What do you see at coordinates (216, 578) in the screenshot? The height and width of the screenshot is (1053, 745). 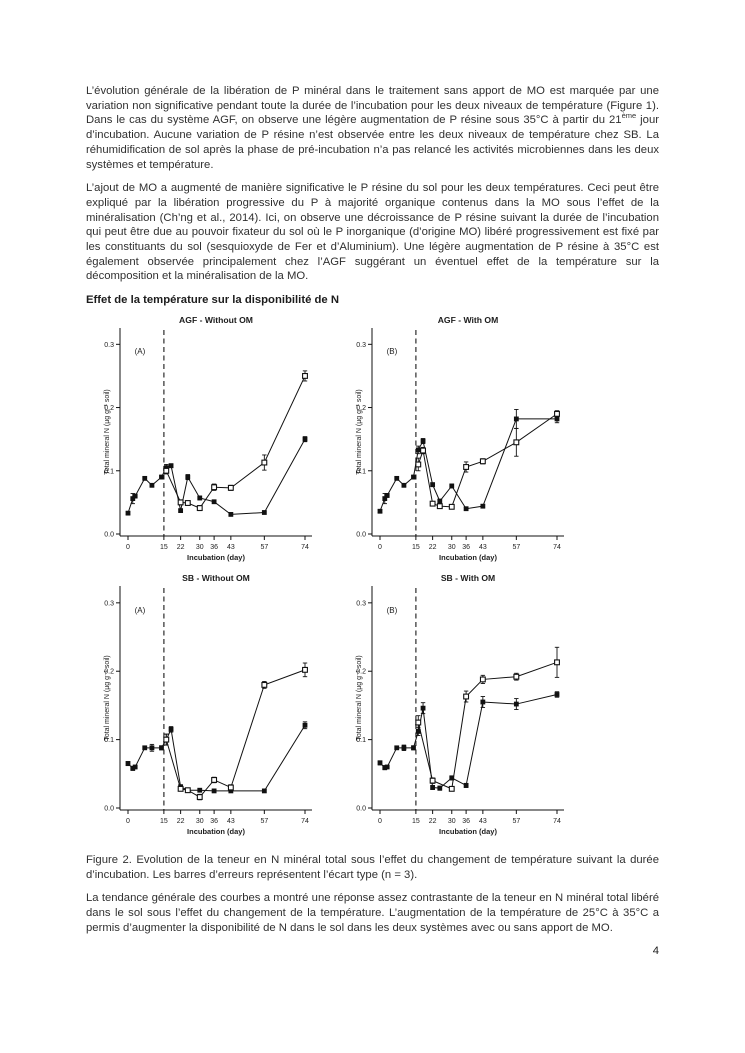 I see `chart-title: SB - Without OM` at bounding box center [216, 578].